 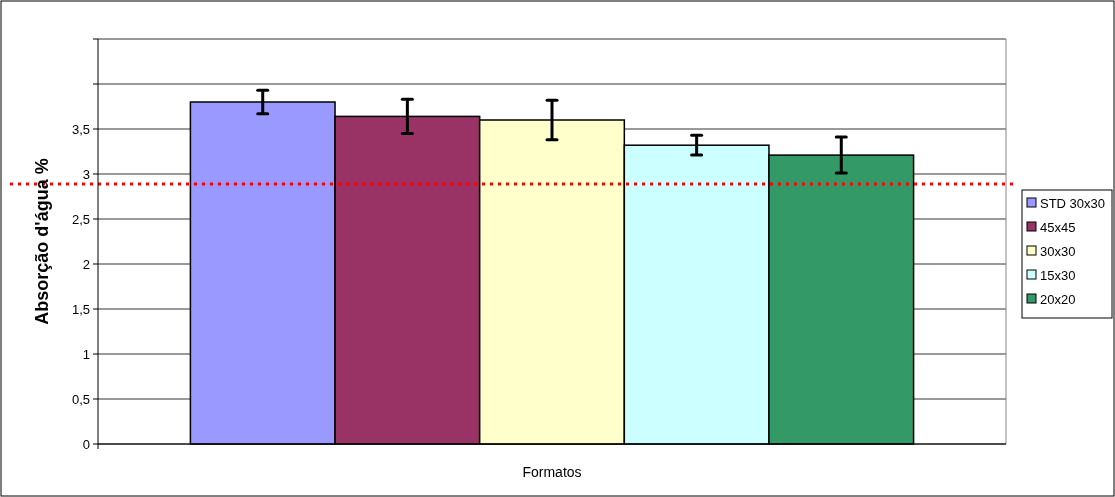 I want to click on legend-label: STD 30x30, so click(x=1073, y=203).